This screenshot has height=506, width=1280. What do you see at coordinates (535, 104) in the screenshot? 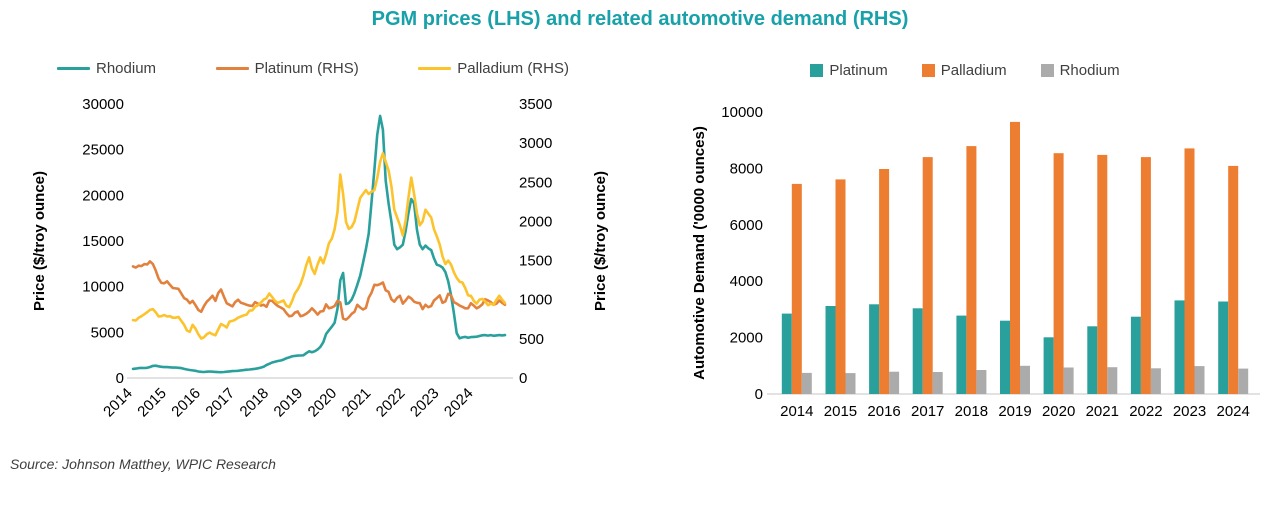
I see `rhs-tick-label: 3500` at bounding box center [535, 104].